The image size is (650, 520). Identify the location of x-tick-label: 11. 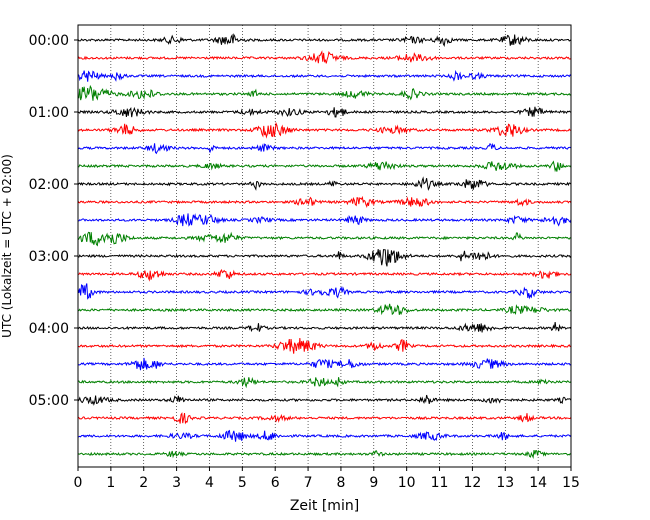
(440, 483).